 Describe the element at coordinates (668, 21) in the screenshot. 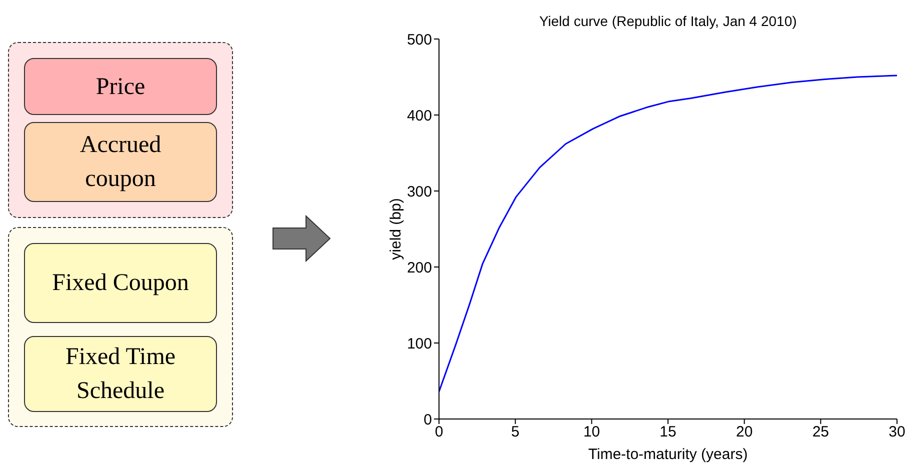

I see `chart-title: Yield curve (Republic of Italy, Jan 4 2010)` at that location.